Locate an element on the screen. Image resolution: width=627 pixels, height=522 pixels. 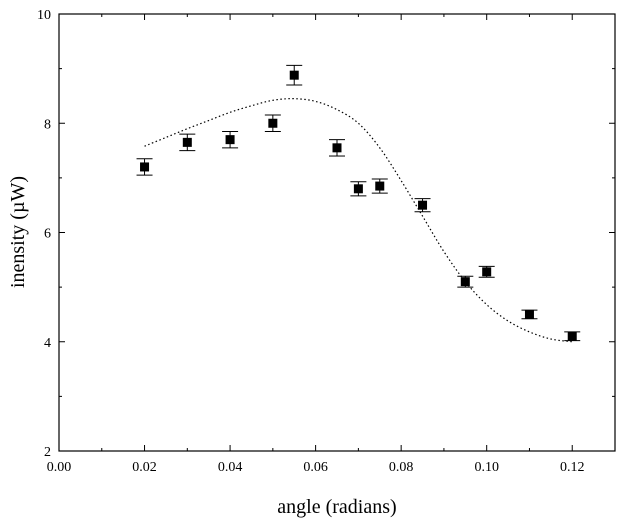
x-tick-label: 0.02 is located at coordinates (144, 467).